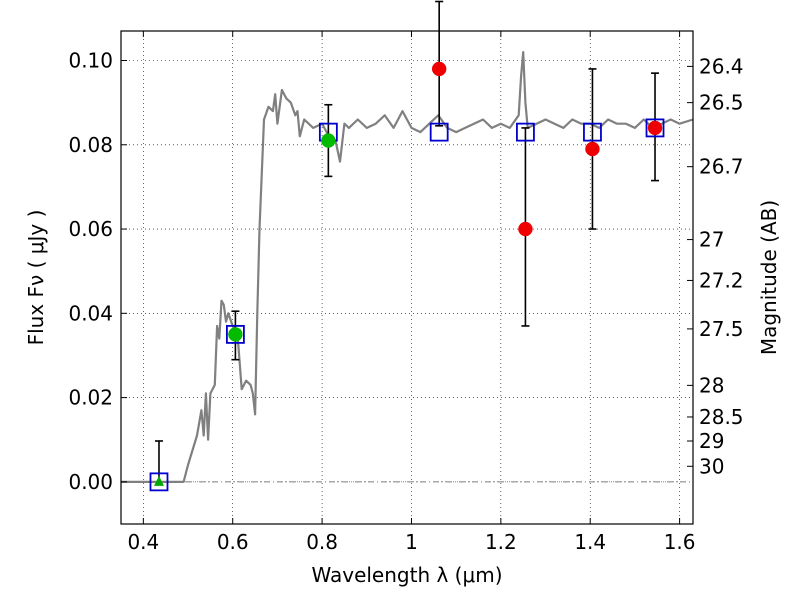 The image size is (800, 600). What do you see at coordinates (721, 167) in the screenshot?
I see `y2-tick-label: 26.7` at bounding box center [721, 167].